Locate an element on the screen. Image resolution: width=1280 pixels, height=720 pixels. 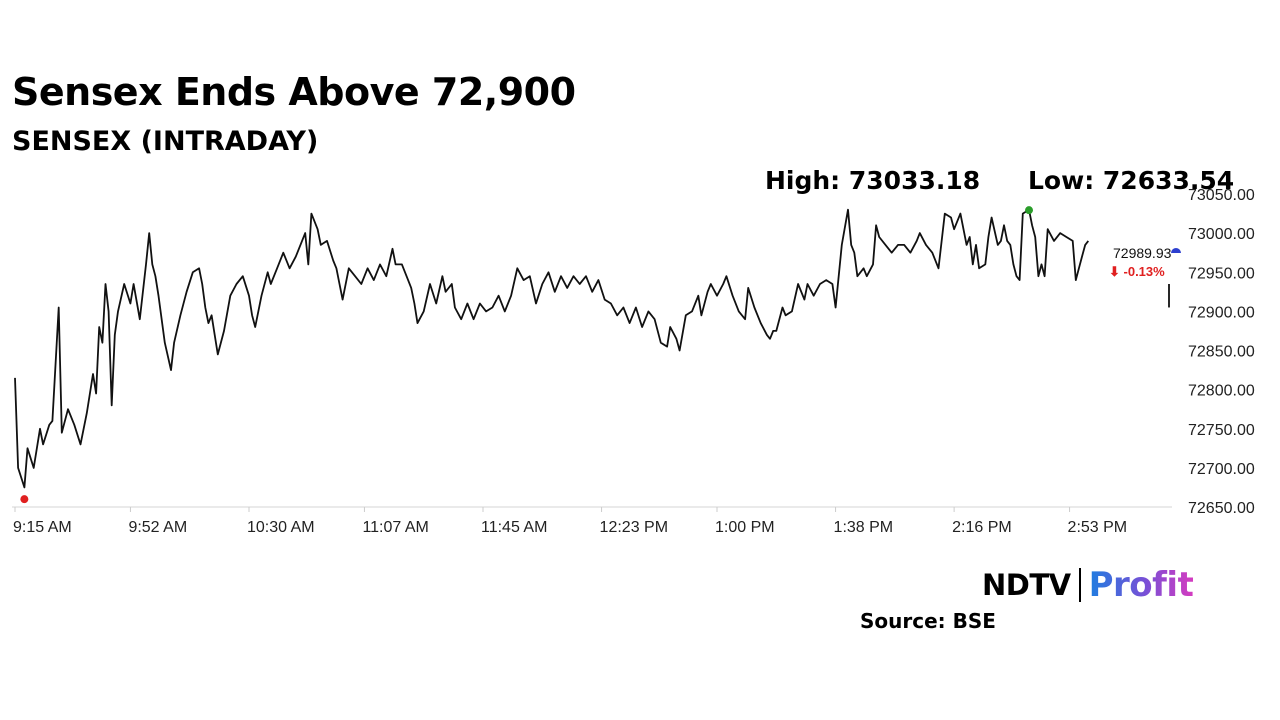
x-tick-label: 1:00 PM is located at coordinates (745, 527).